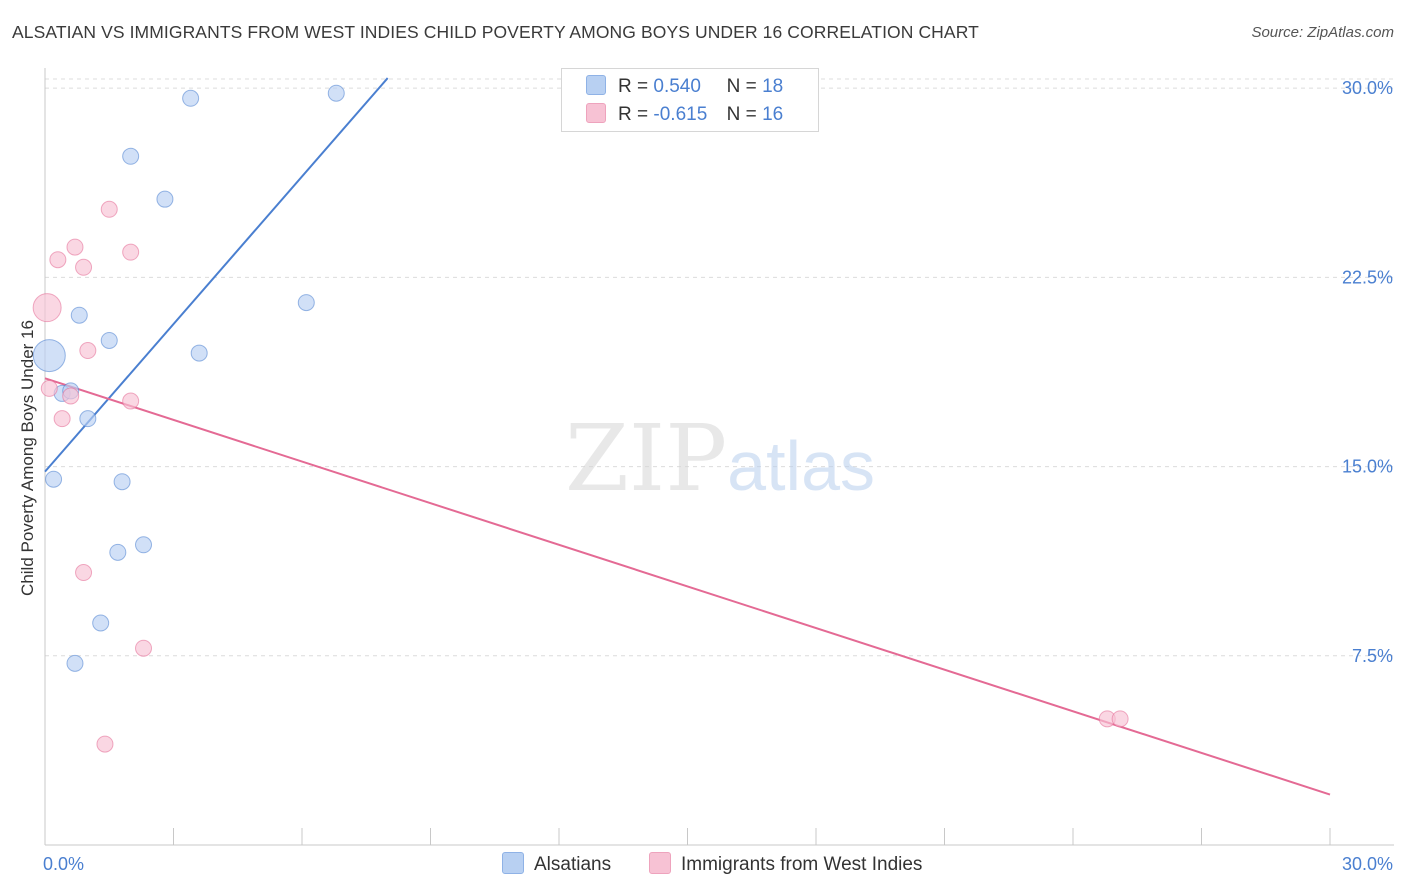 The image size is (1406, 892). Describe the element at coordinates (1367, 88) in the screenshot. I see `y-tick-label: 30.0%` at that location.